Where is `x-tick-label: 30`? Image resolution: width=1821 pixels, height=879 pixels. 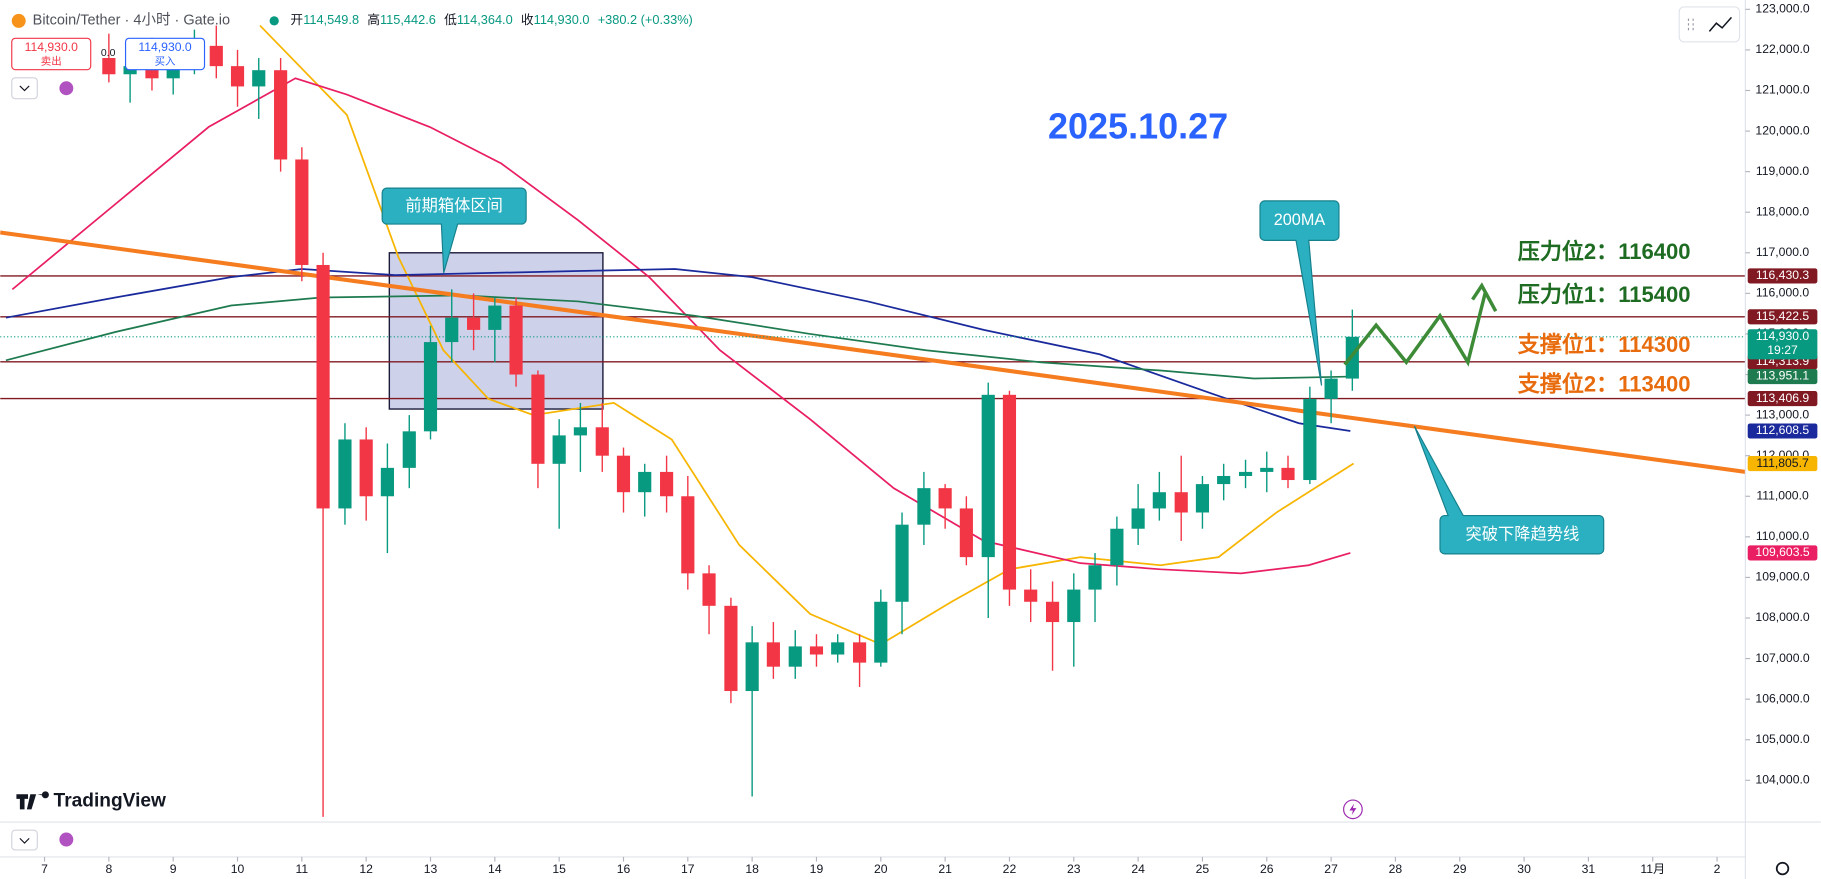 x-tick-label: 30 is located at coordinates (1524, 869).